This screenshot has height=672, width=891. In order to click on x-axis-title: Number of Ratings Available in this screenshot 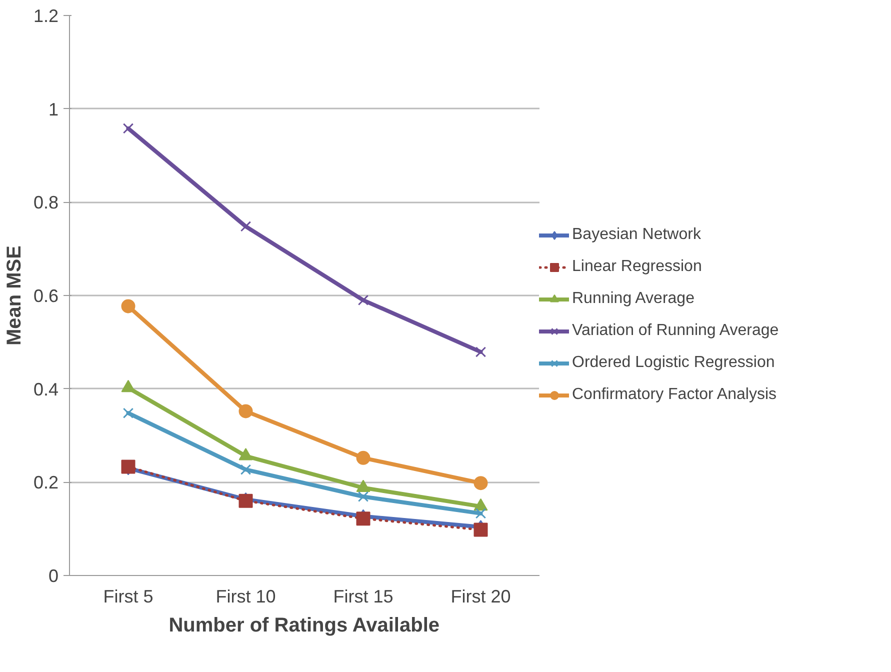, I will do `click(304, 625)`.